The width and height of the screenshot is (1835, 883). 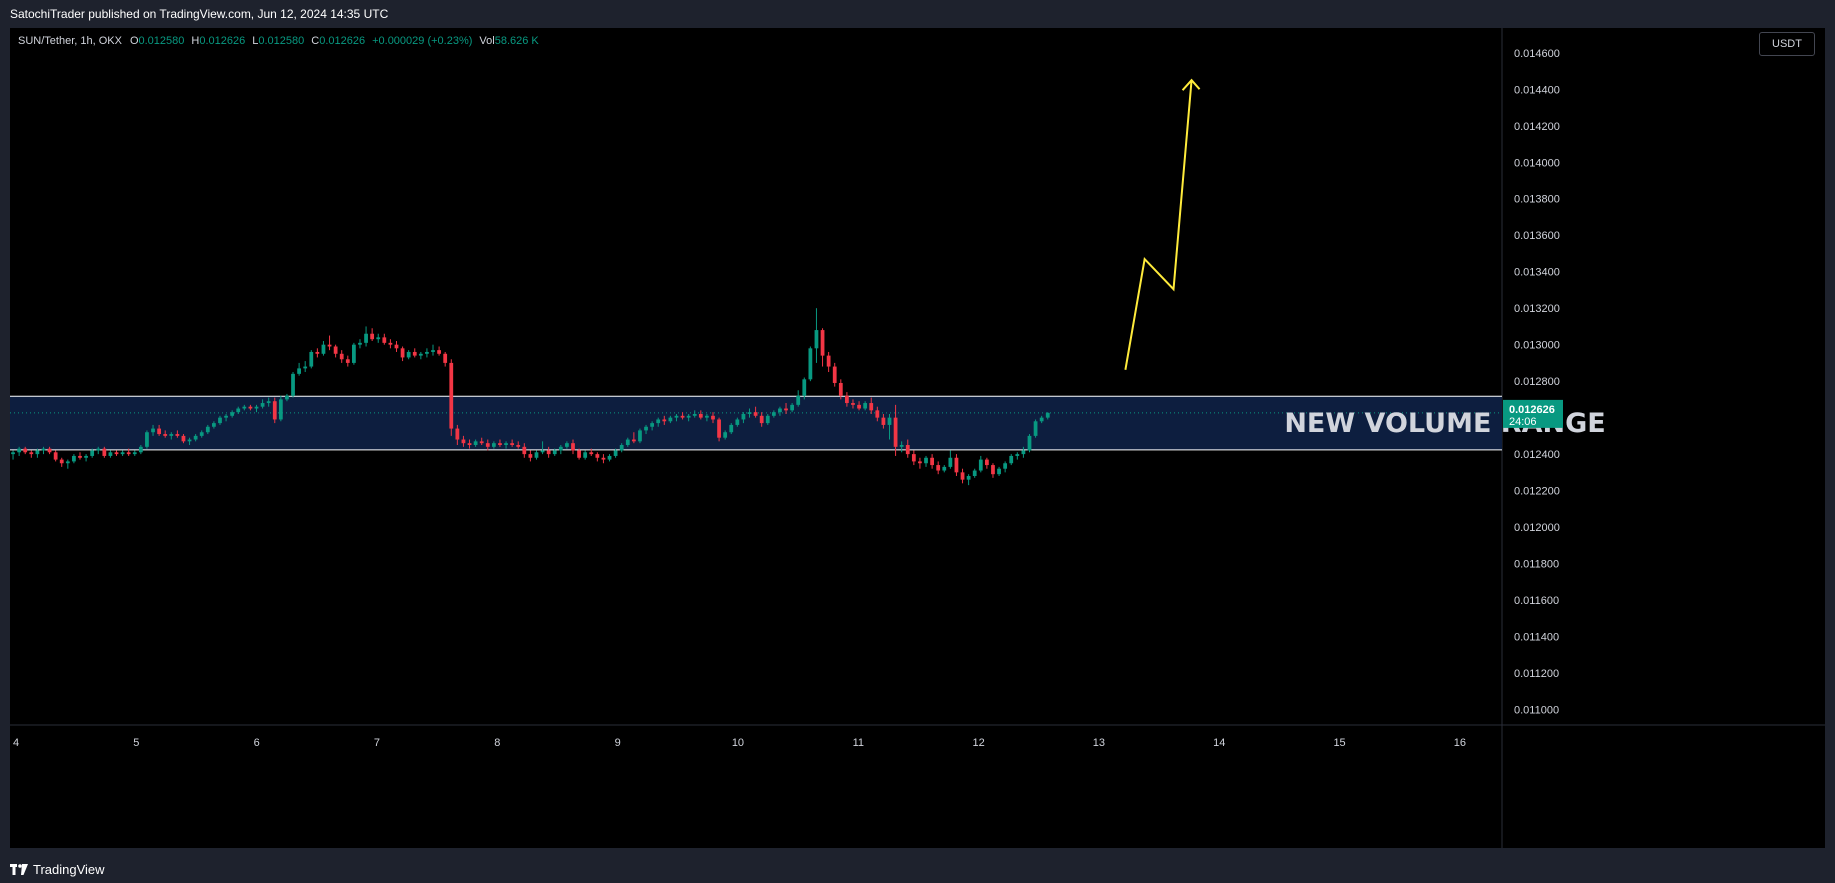 What do you see at coordinates (16, 743) in the screenshot?
I see `time-tick-label: 4` at bounding box center [16, 743].